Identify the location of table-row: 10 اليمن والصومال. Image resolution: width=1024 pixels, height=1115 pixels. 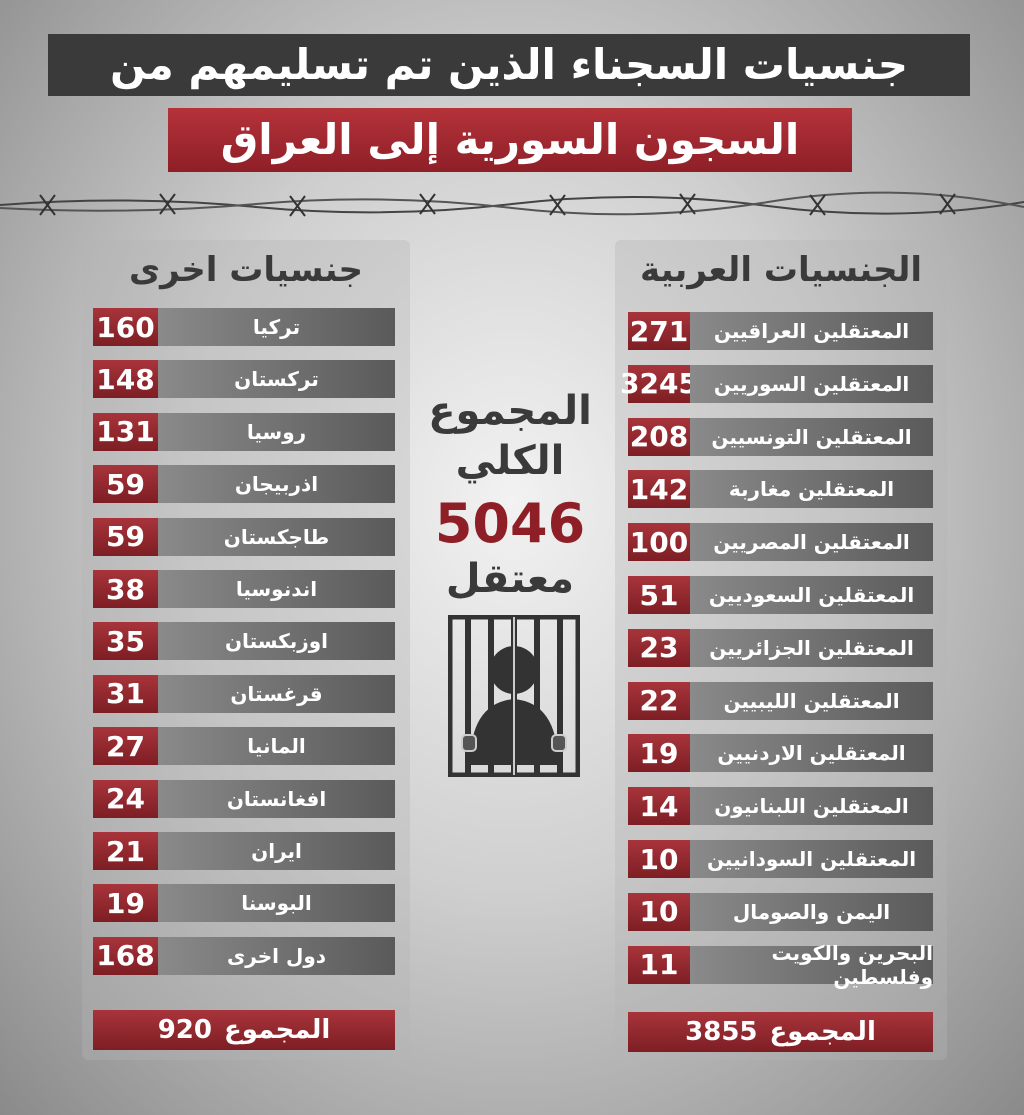
(780, 911).